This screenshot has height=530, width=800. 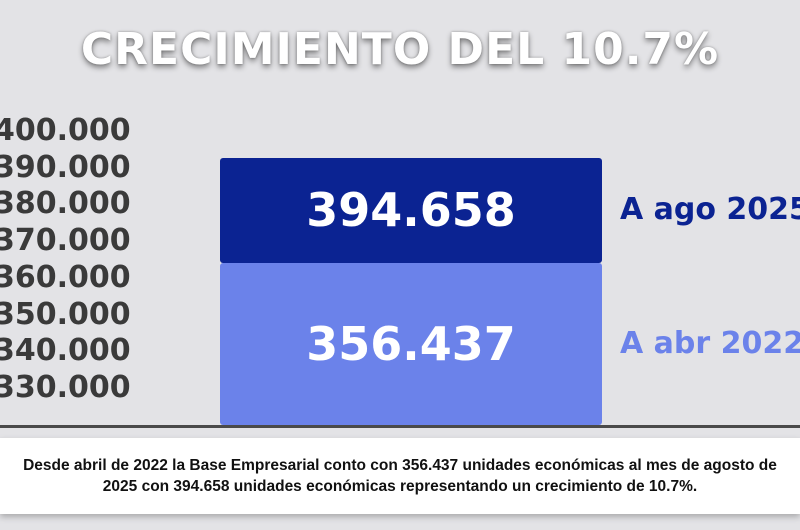 What do you see at coordinates (65, 277) in the screenshot?
I see `y-tick-label: 360.000` at bounding box center [65, 277].